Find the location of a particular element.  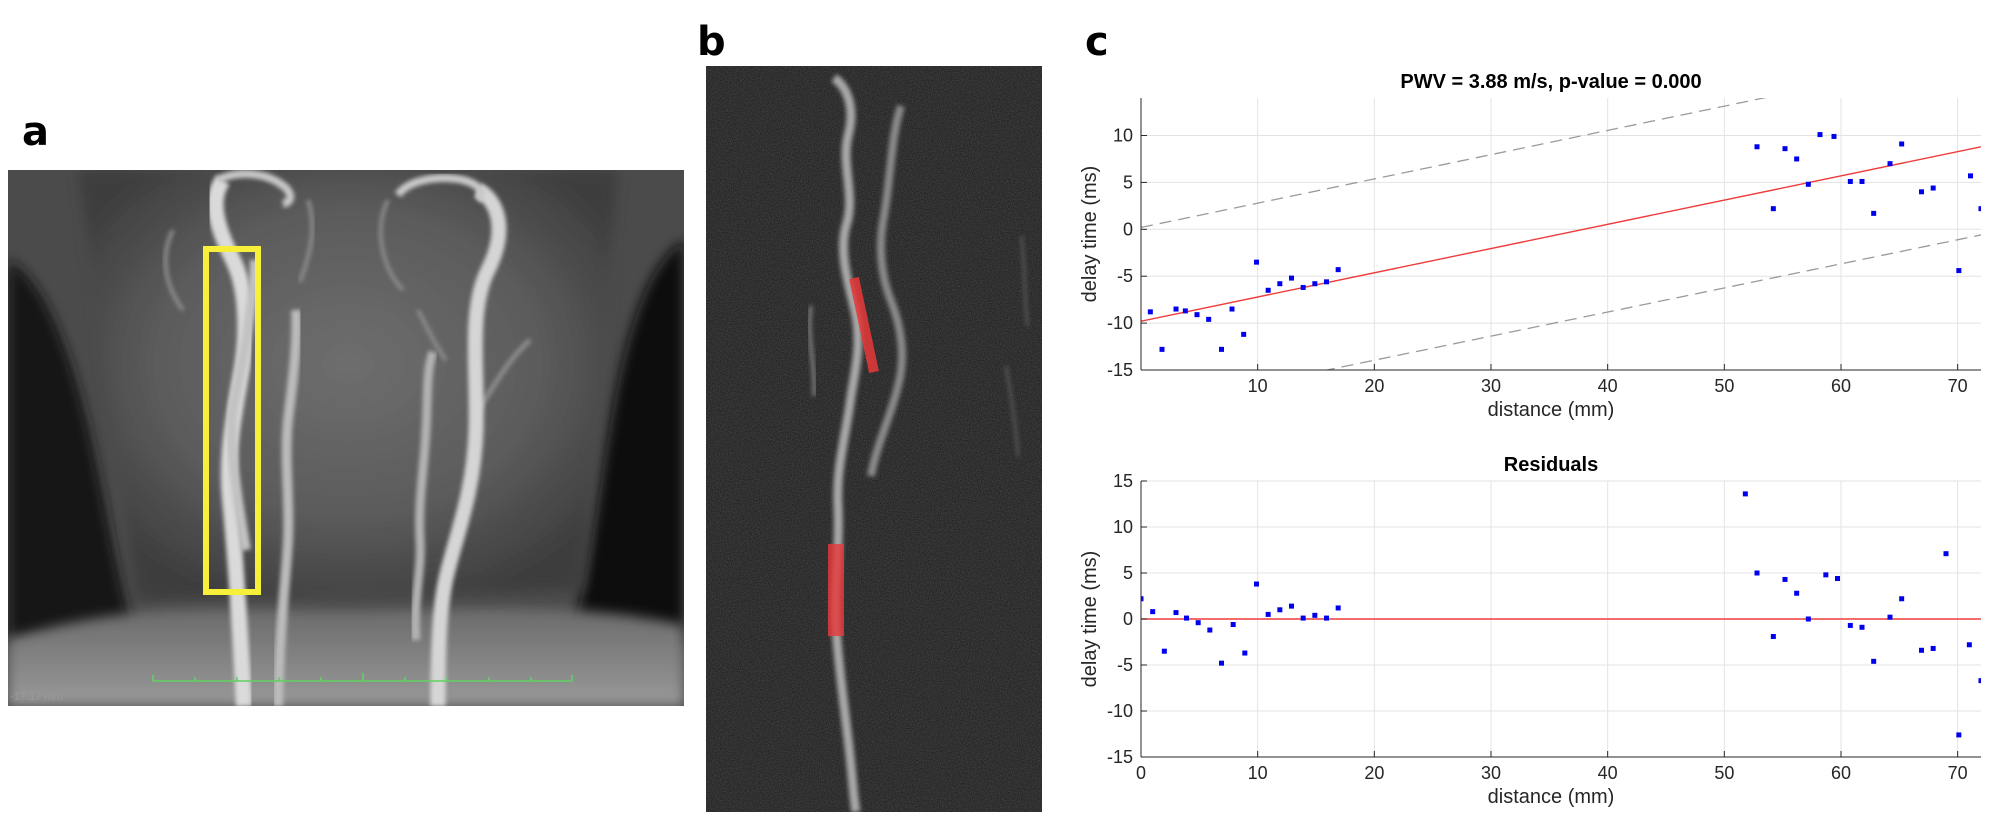

scale-bar is located at coordinates (362, 677).